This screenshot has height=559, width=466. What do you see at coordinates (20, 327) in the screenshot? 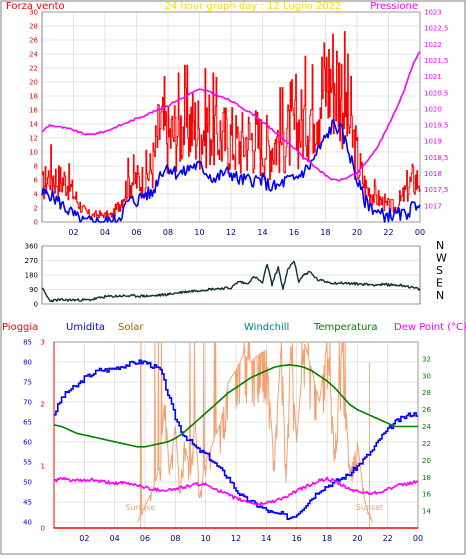
I see `rain-label: Pioggia` at bounding box center [20, 327].